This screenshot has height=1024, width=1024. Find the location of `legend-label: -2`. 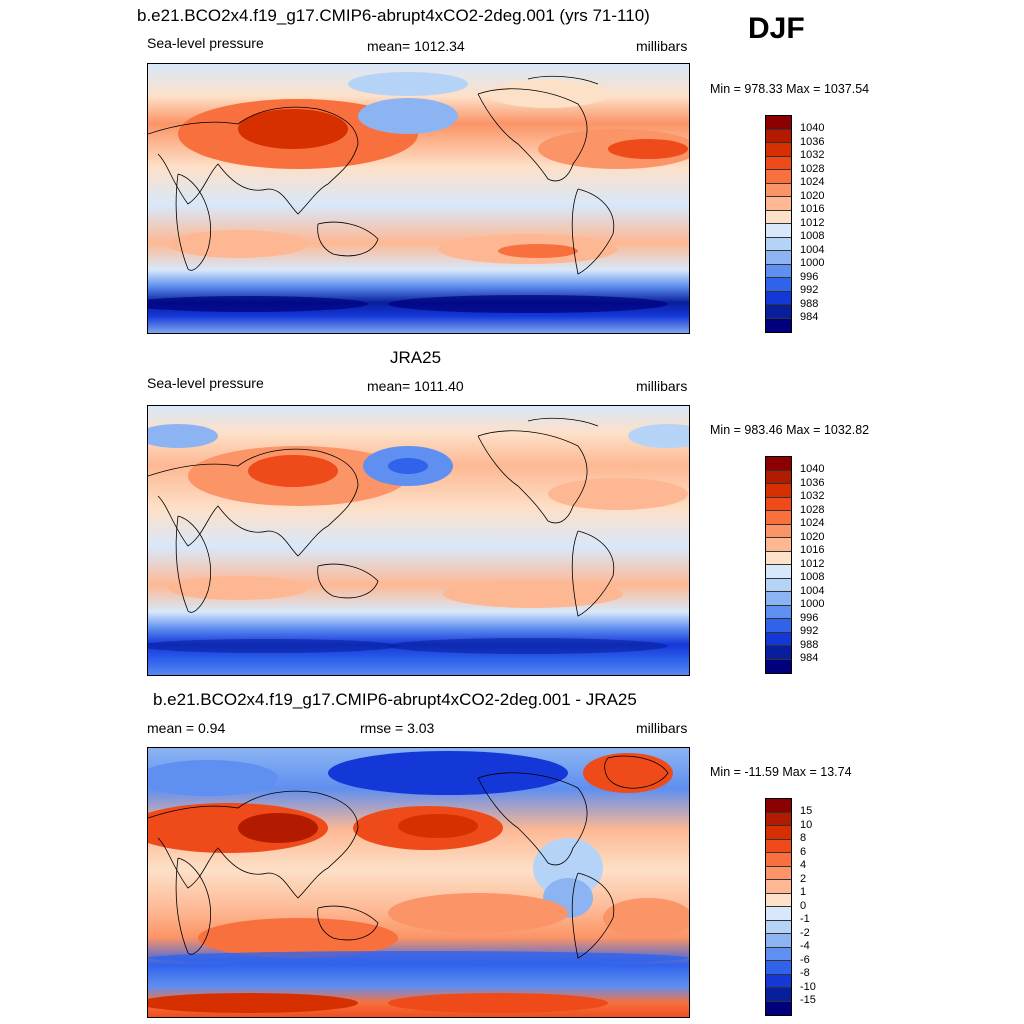

legend-label: -2 is located at coordinates (805, 933).